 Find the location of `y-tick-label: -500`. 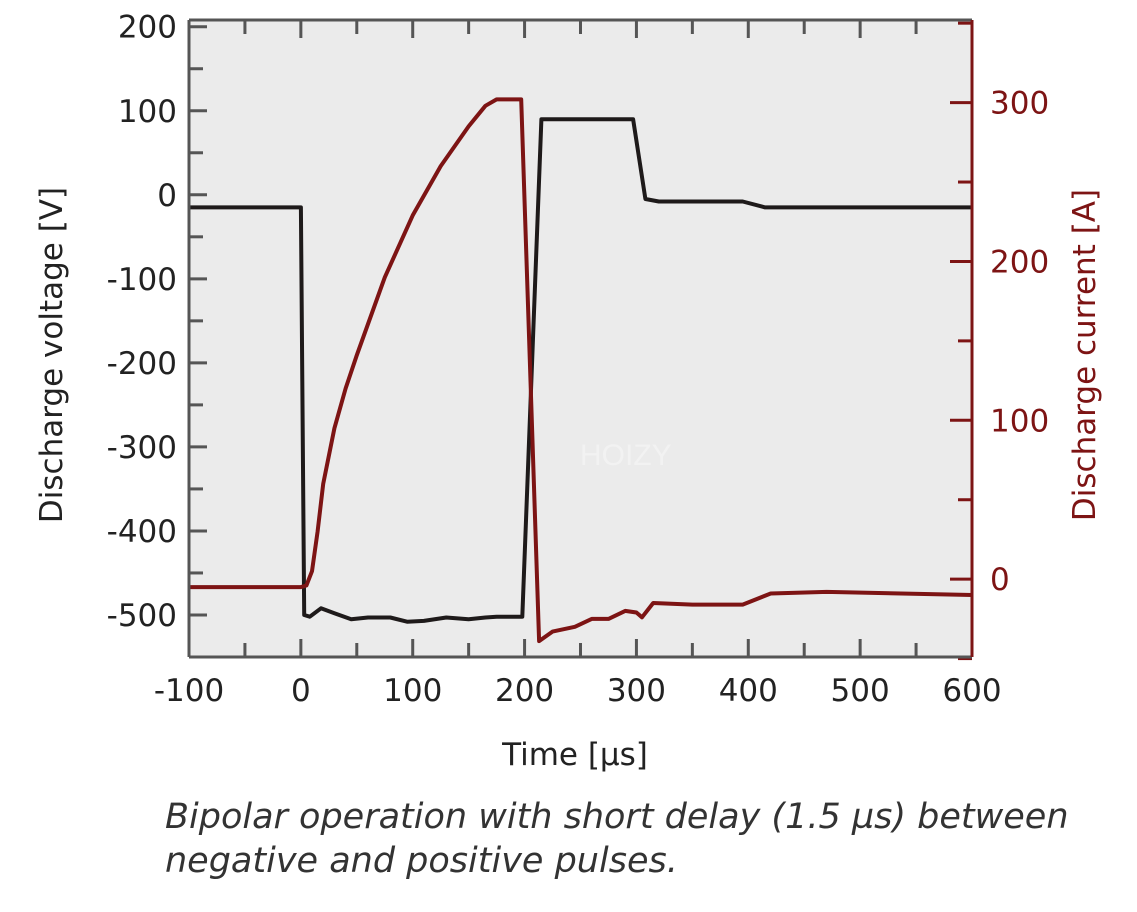

y-tick-label: -500 is located at coordinates (142, 616).